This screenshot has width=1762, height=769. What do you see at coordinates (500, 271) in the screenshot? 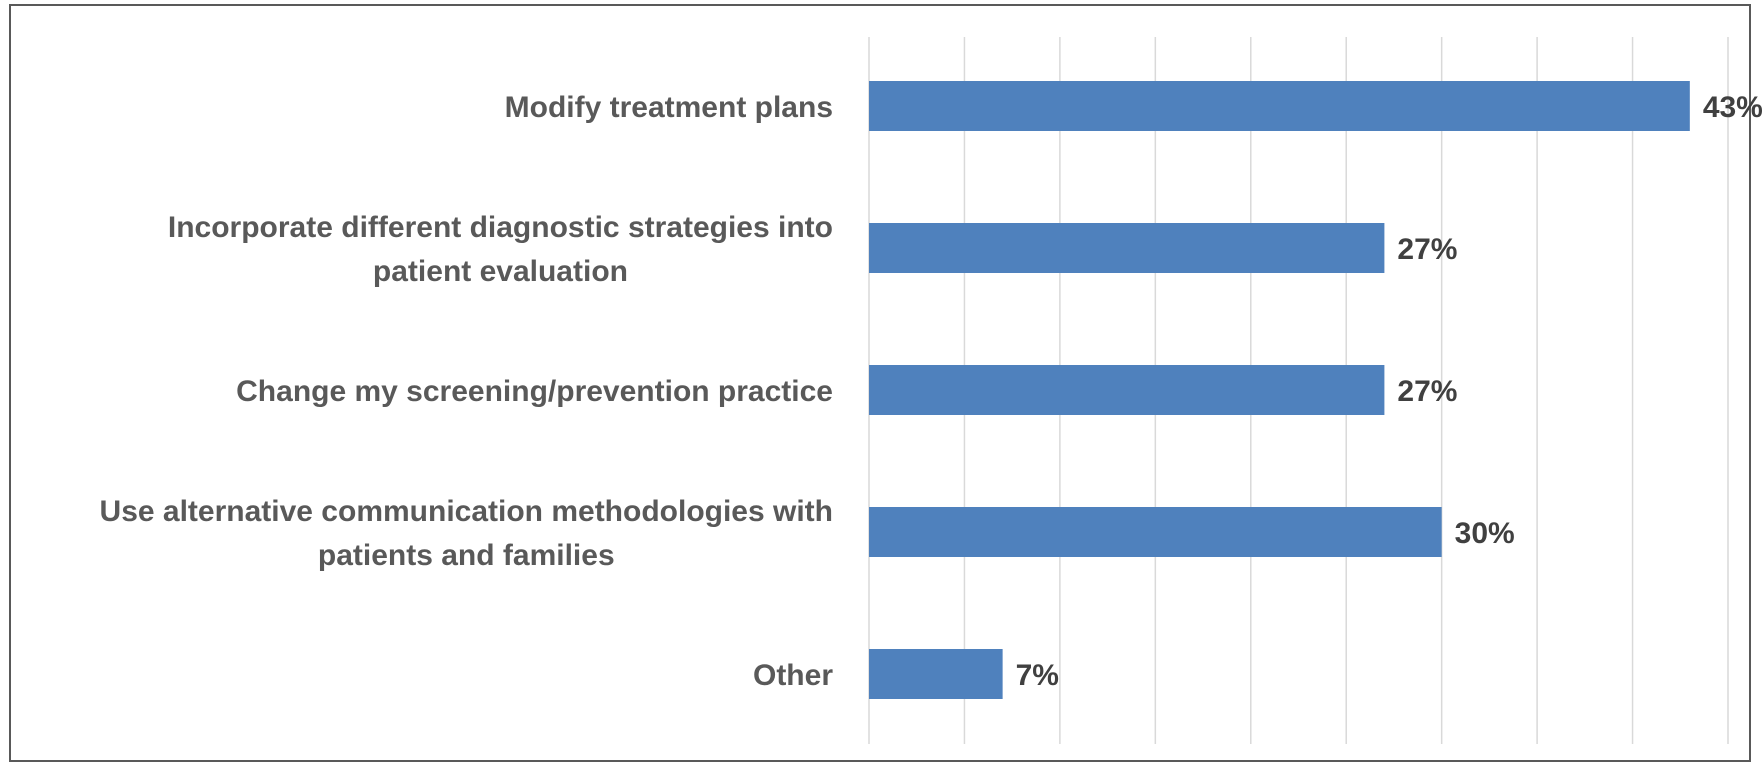
I see `category-label-line: patient evaluation` at bounding box center [500, 271].